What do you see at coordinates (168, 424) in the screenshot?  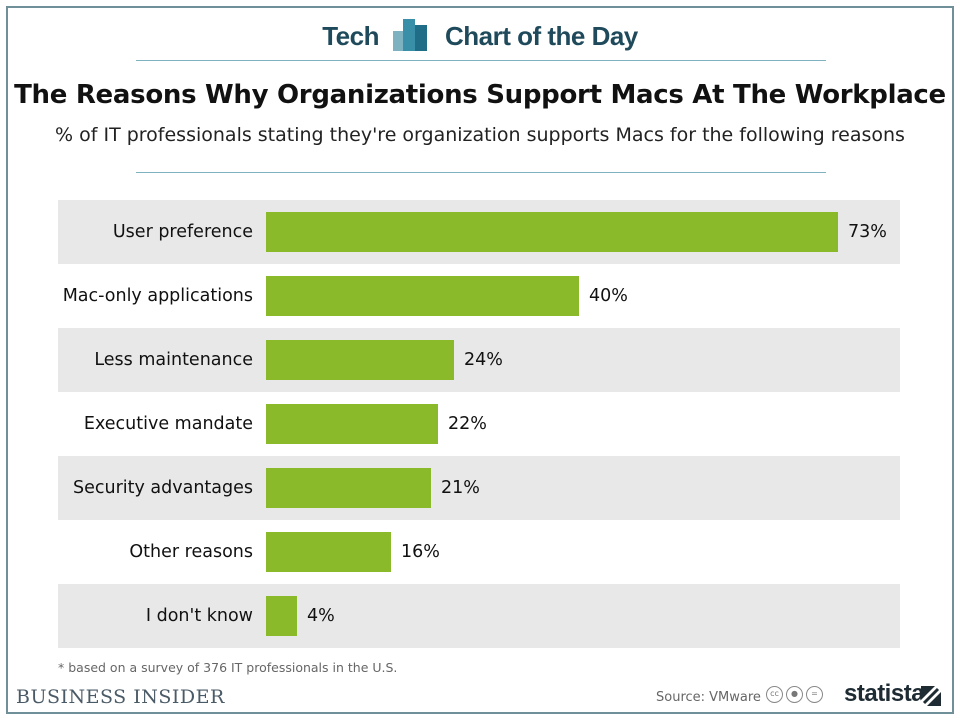 I see `category-label: Executive mandate` at bounding box center [168, 424].